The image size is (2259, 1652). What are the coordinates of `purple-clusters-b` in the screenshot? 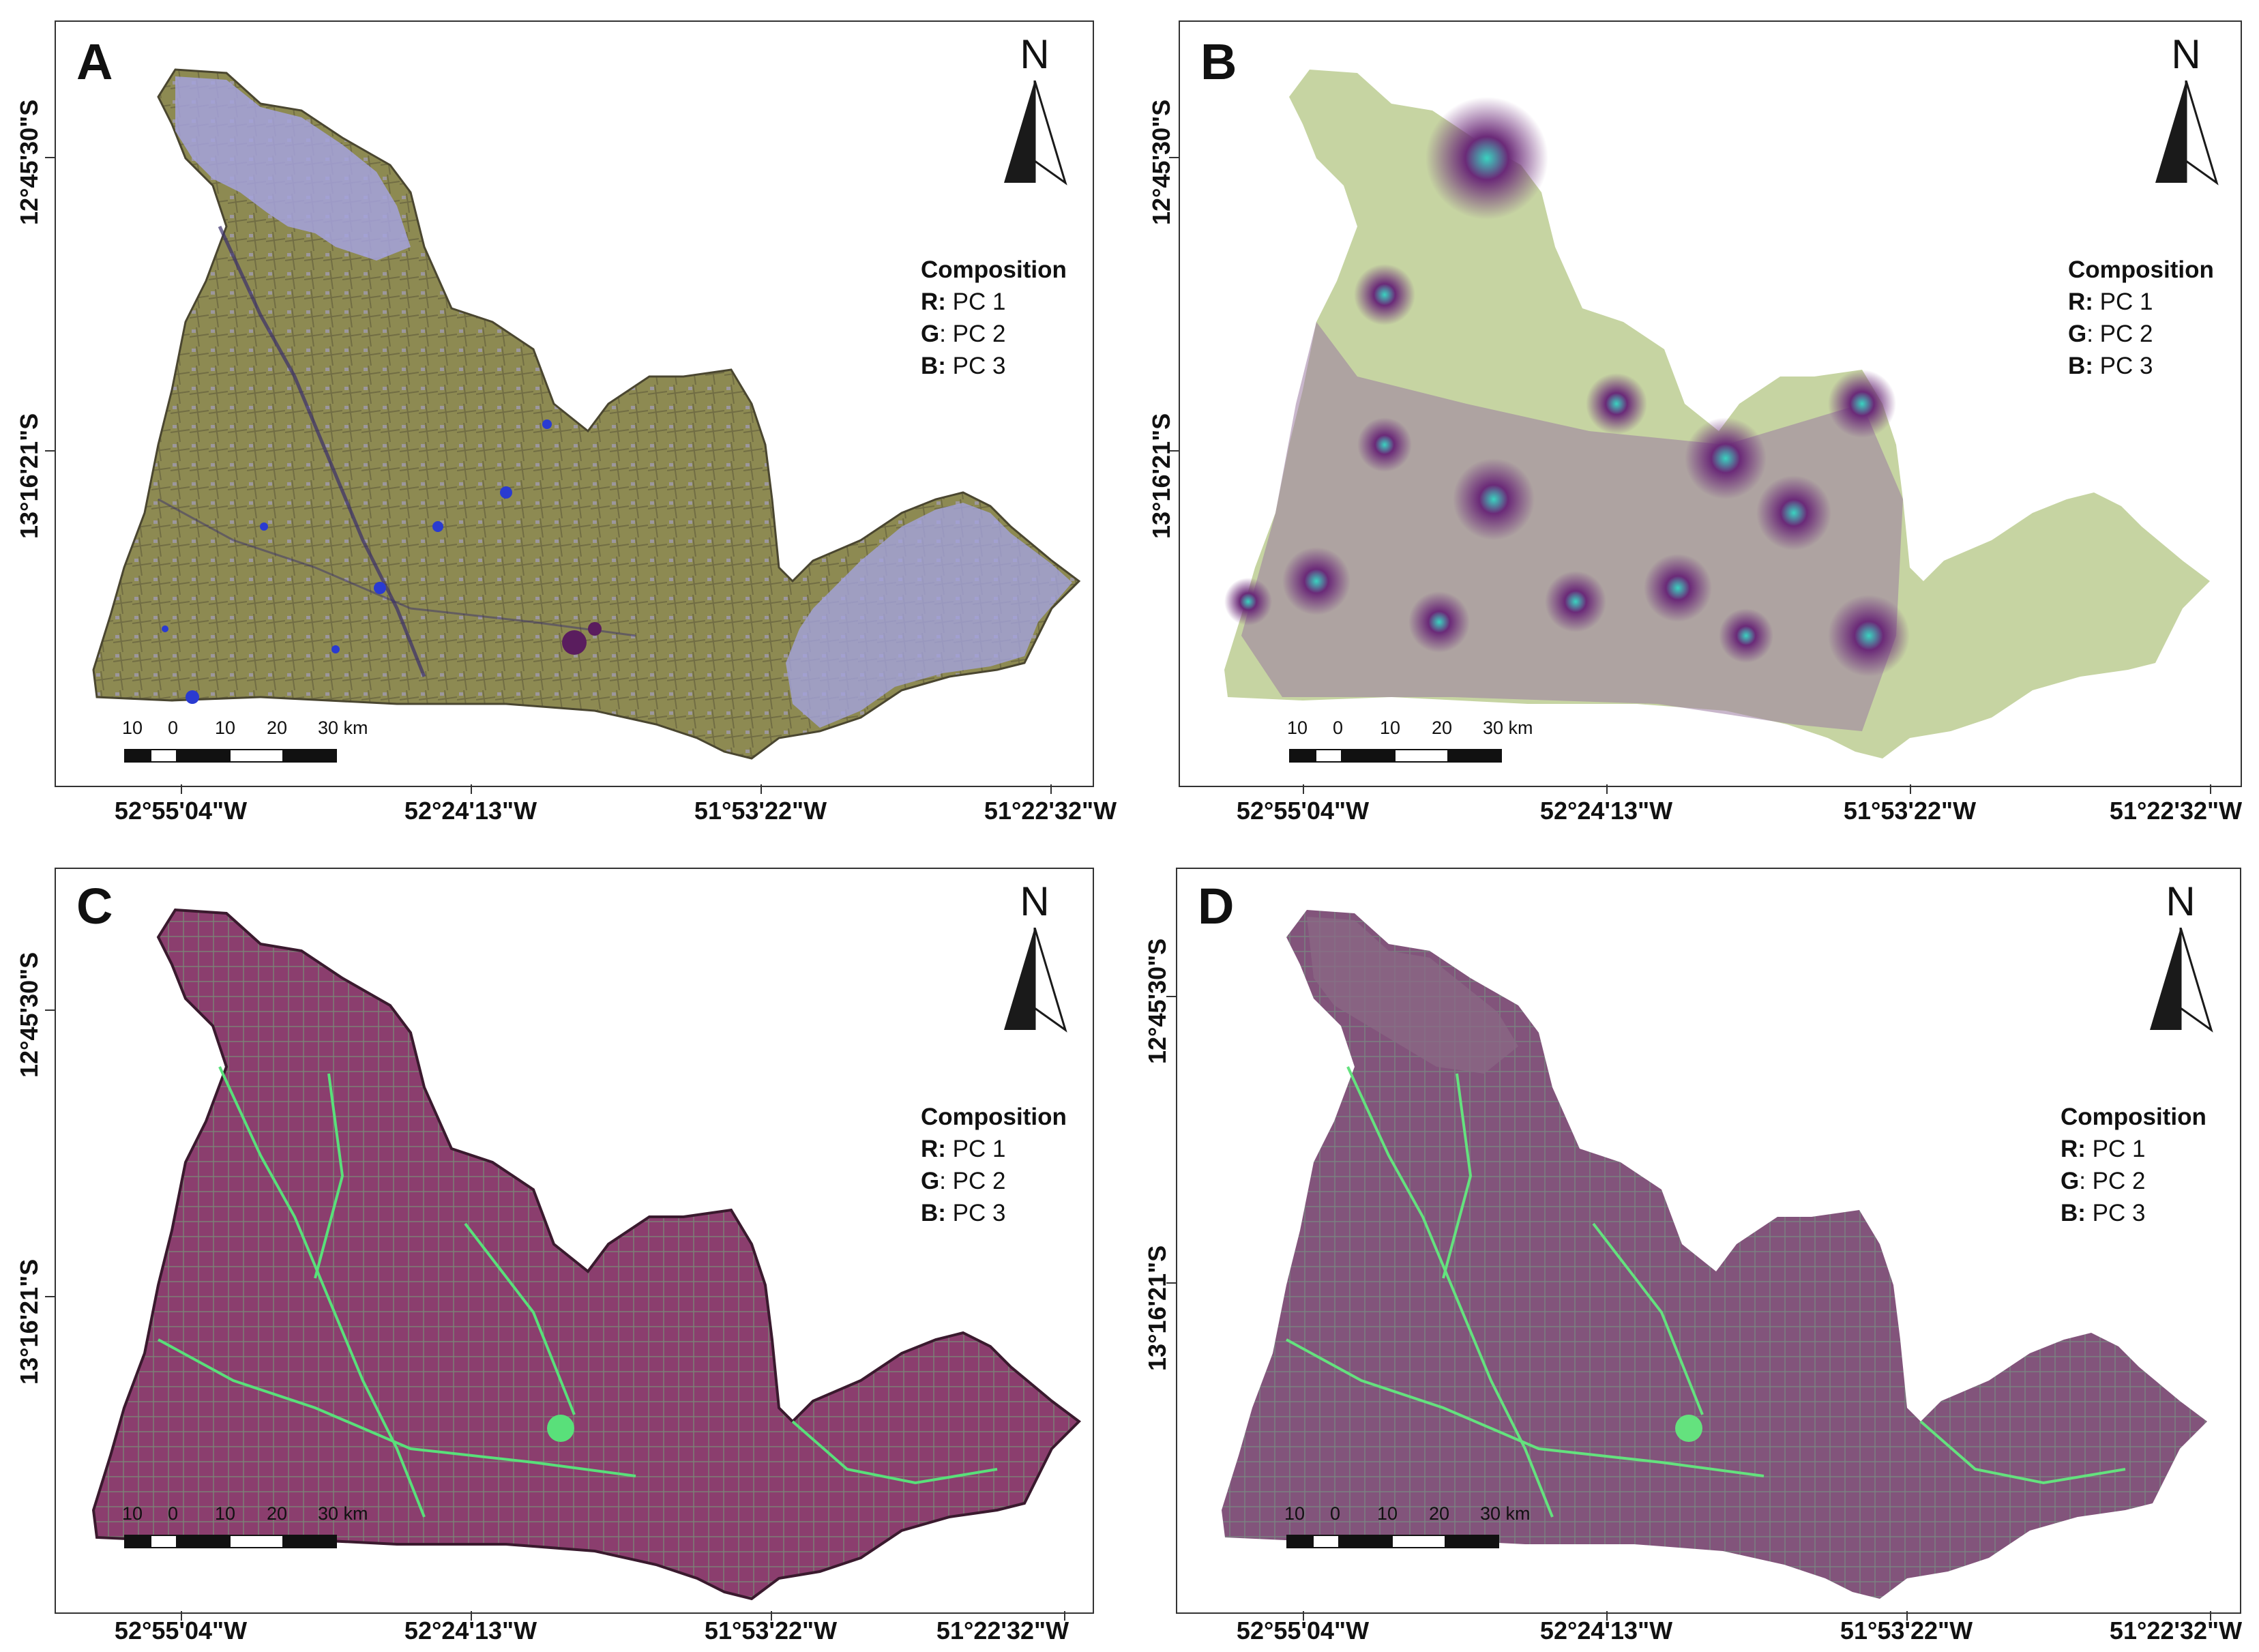 It's located at (1567, 387).